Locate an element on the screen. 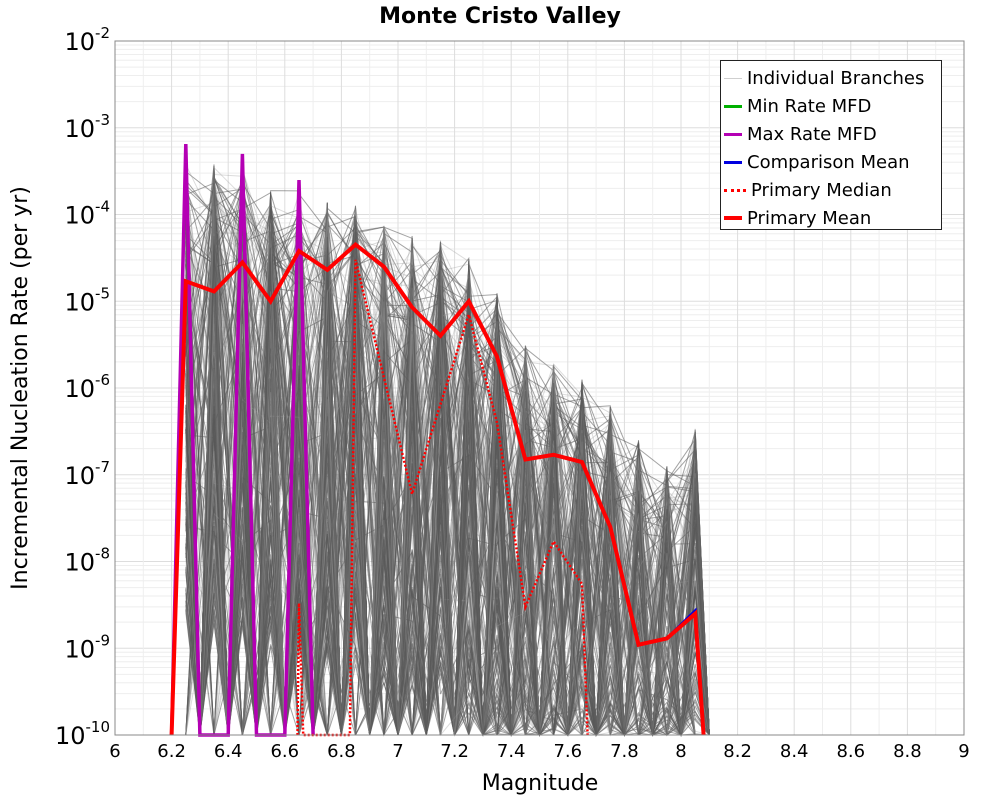  x-tick-label: 8.6 is located at coordinates (850, 751).